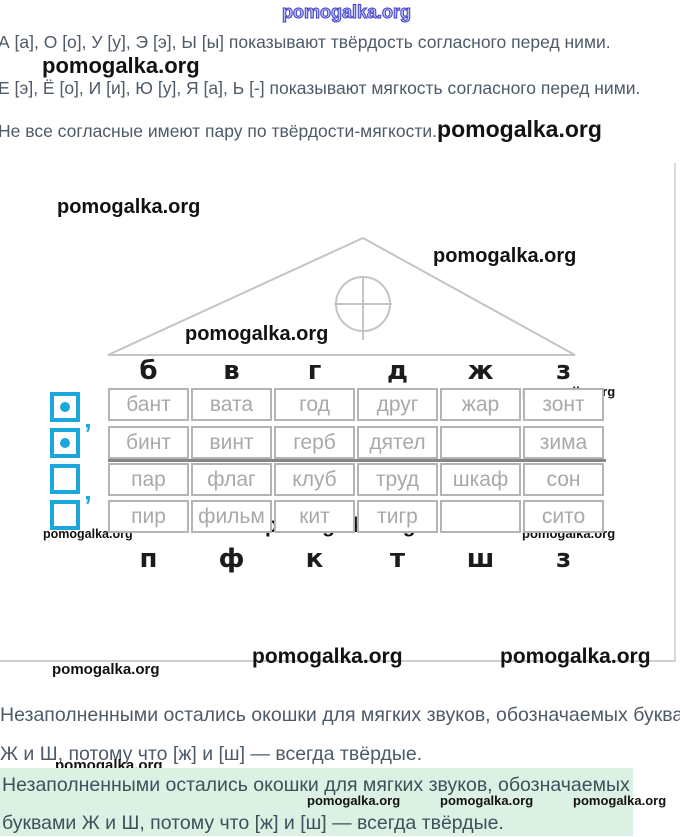 The image size is (680, 837). What do you see at coordinates (231, 404) in the screenshot?
I see `word-cell: вата` at bounding box center [231, 404].